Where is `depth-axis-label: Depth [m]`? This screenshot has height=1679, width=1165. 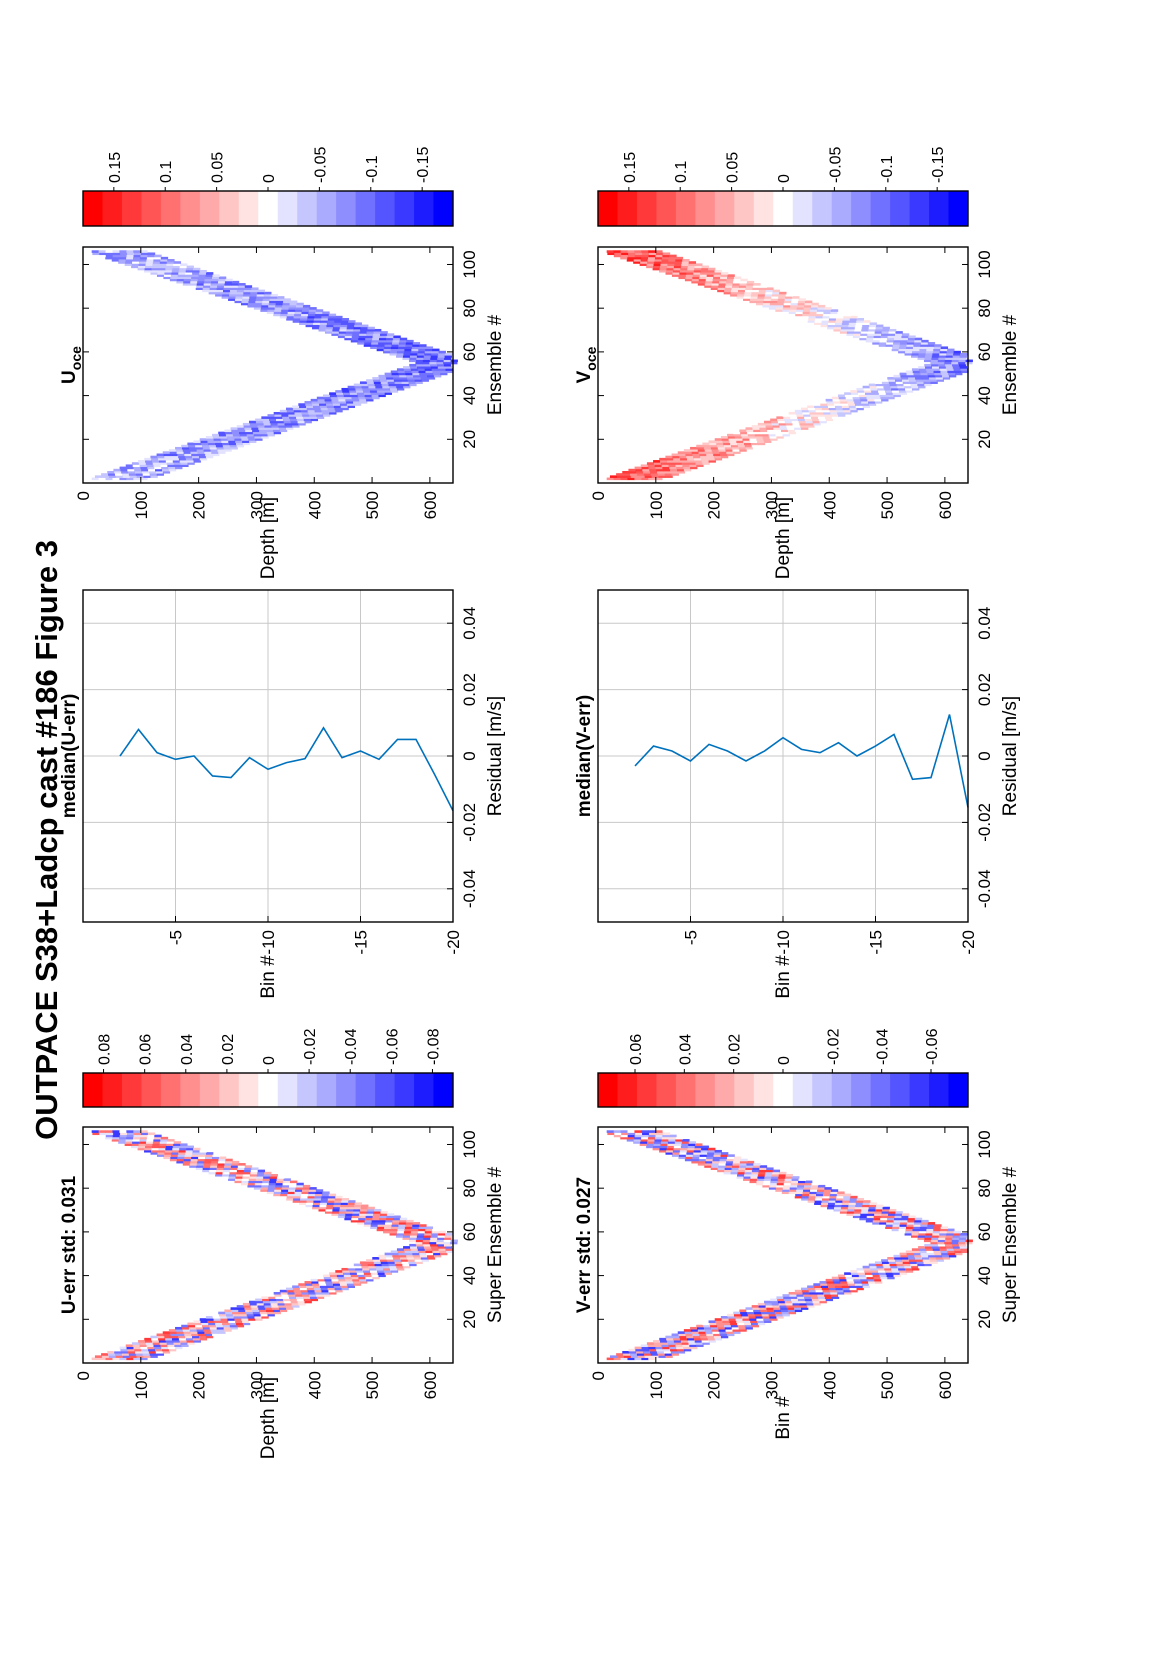
depth-axis-label: Depth [m] is located at coordinates (783, 538).